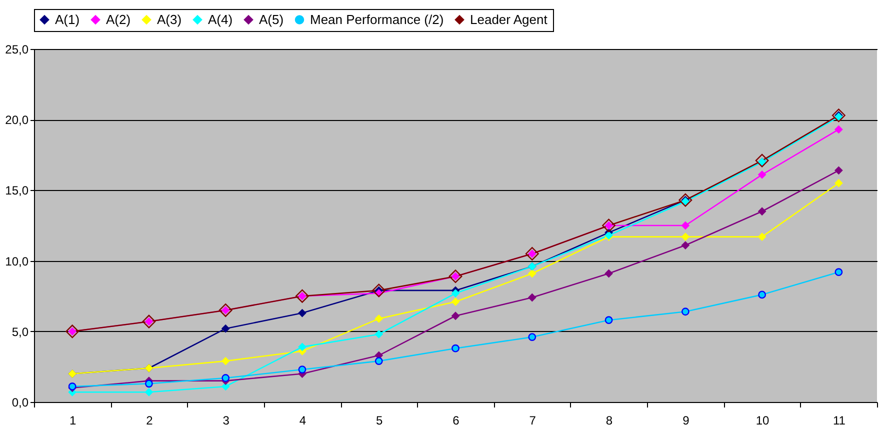 The image size is (882, 430). Describe the element at coordinates (377, 19) in the screenshot. I see `legend-label: Mean Performance (/2)` at that location.